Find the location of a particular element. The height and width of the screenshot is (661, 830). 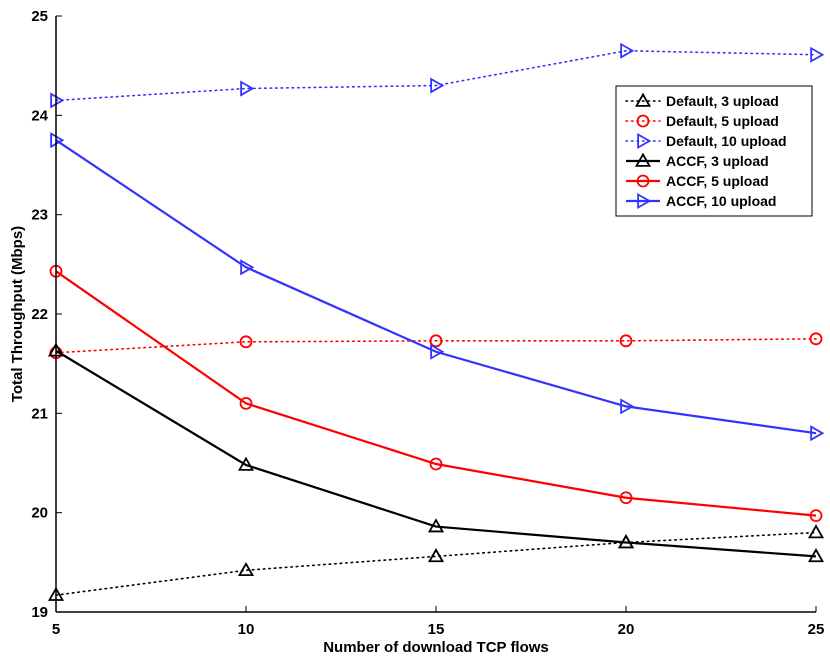

x-tick-label: 10 is located at coordinates (246, 629).